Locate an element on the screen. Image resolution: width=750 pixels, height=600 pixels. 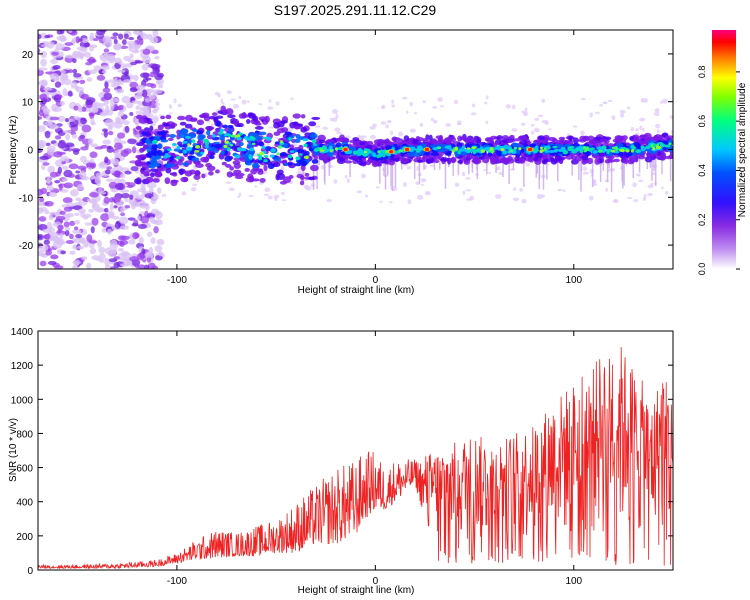
x-tick-label: 0 is located at coordinates (376, 581).